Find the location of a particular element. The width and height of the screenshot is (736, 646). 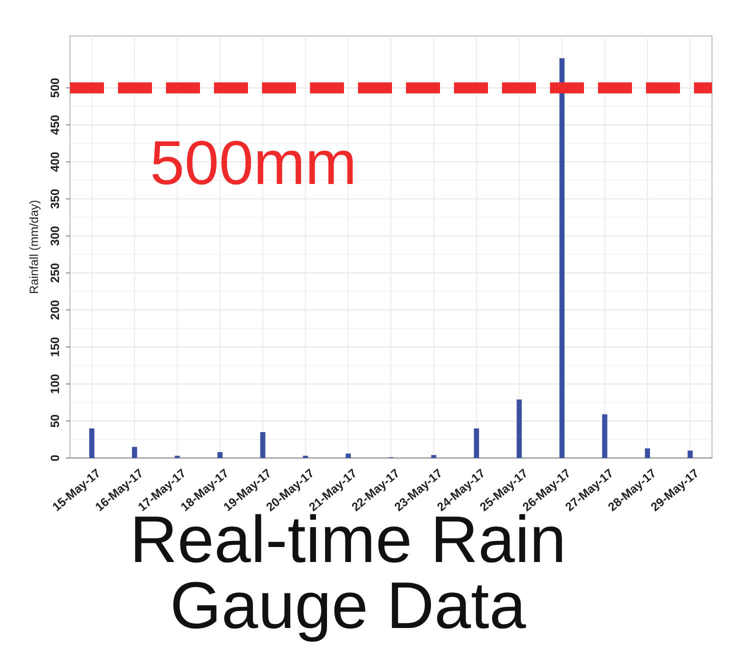

y-tick-label: 100 is located at coordinates (55, 384).